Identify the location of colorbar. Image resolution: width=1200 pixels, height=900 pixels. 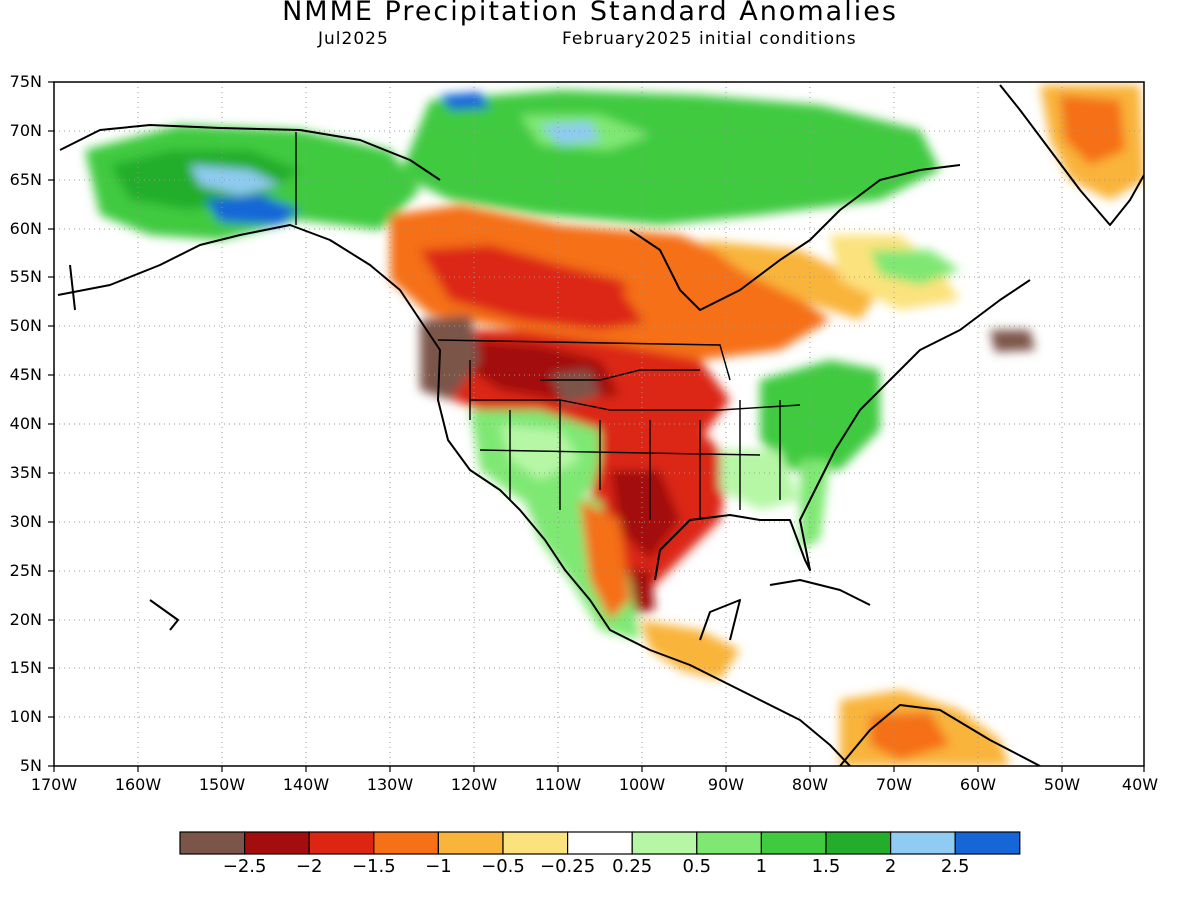
(600, 843).